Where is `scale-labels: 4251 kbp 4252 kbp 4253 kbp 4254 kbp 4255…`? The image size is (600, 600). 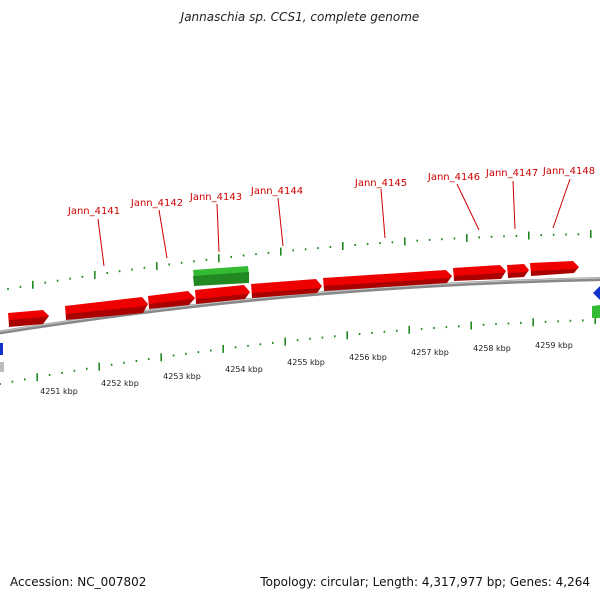
scale-labels: 4251 kbp 4252 kbp 4253 kbp 4254 kbp 4255… is located at coordinates (306, 368).